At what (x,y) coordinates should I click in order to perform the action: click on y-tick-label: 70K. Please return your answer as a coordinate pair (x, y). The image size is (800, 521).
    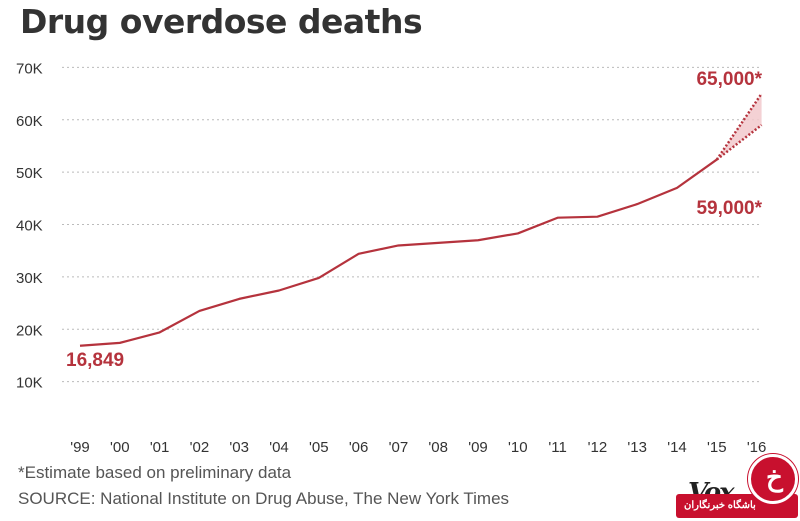
    Looking at the image, I should click on (29, 68).